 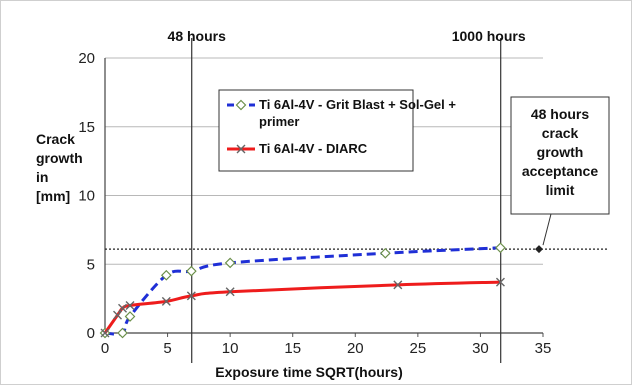 What do you see at coordinates (560, 190) in the screenshot?
I see `annotation-text-line: limit` at bounding box center [560, 190].